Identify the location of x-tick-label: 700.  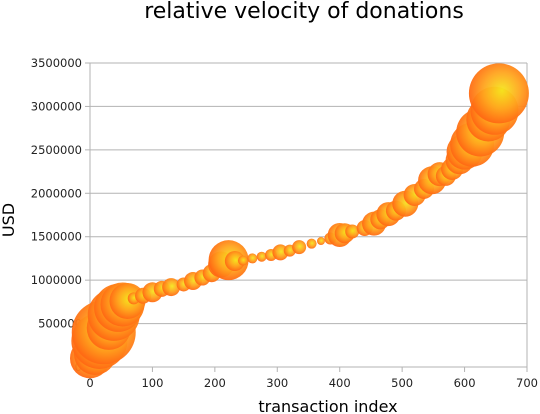
(527, 383).